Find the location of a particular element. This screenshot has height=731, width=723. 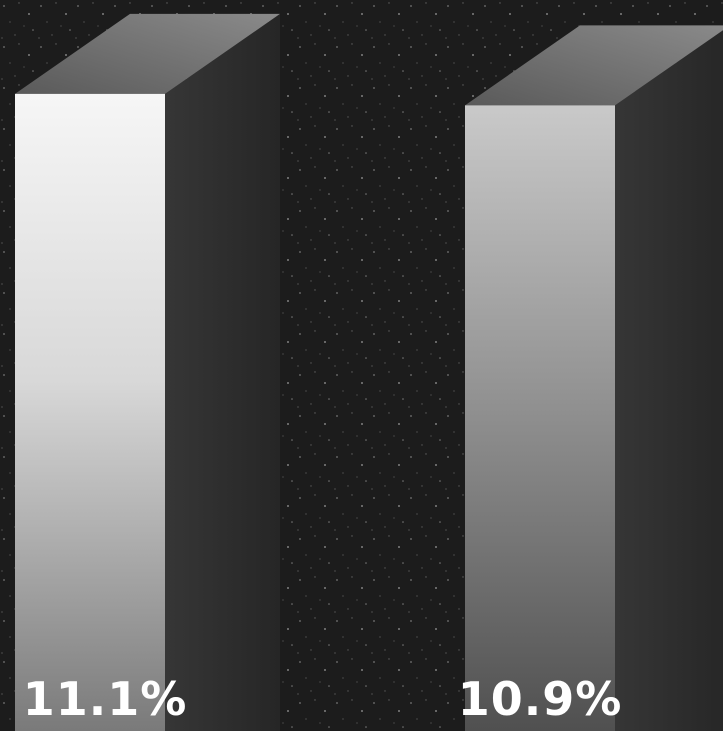

bar-value-label-2: 10.9% is located at coordinates (540, 699).